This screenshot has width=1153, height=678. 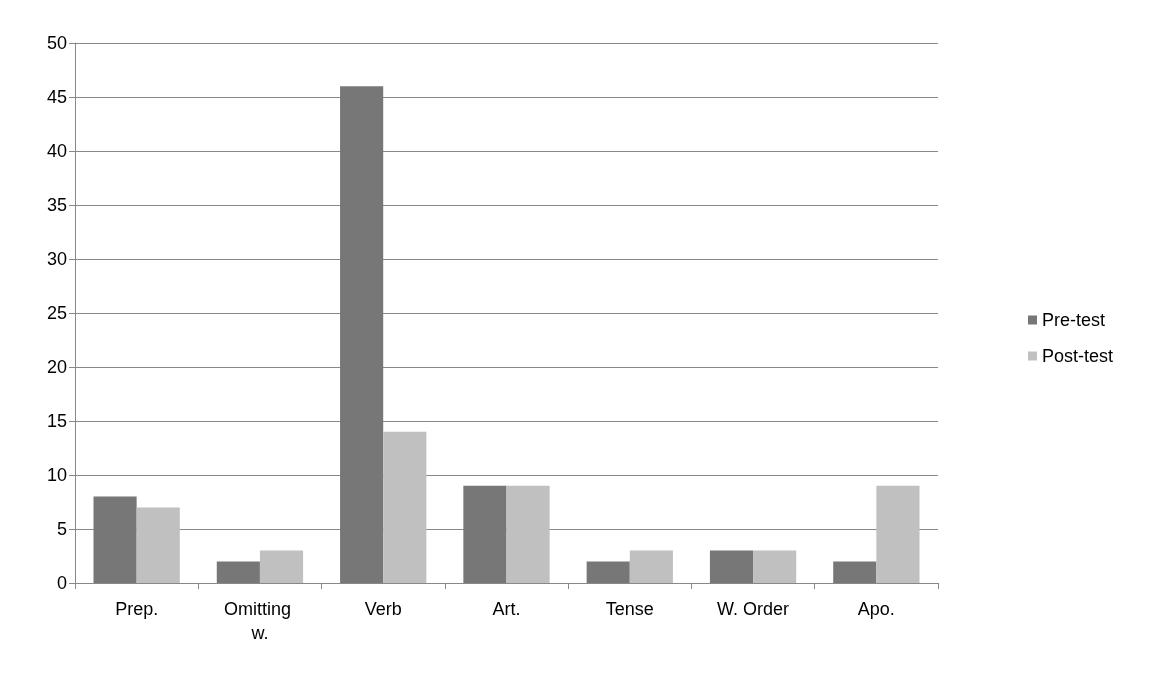 What do you see at coordinates (383, 609) in the screenshot?
I see `x-tick-label: Verb` at bounding box center [383, 609].